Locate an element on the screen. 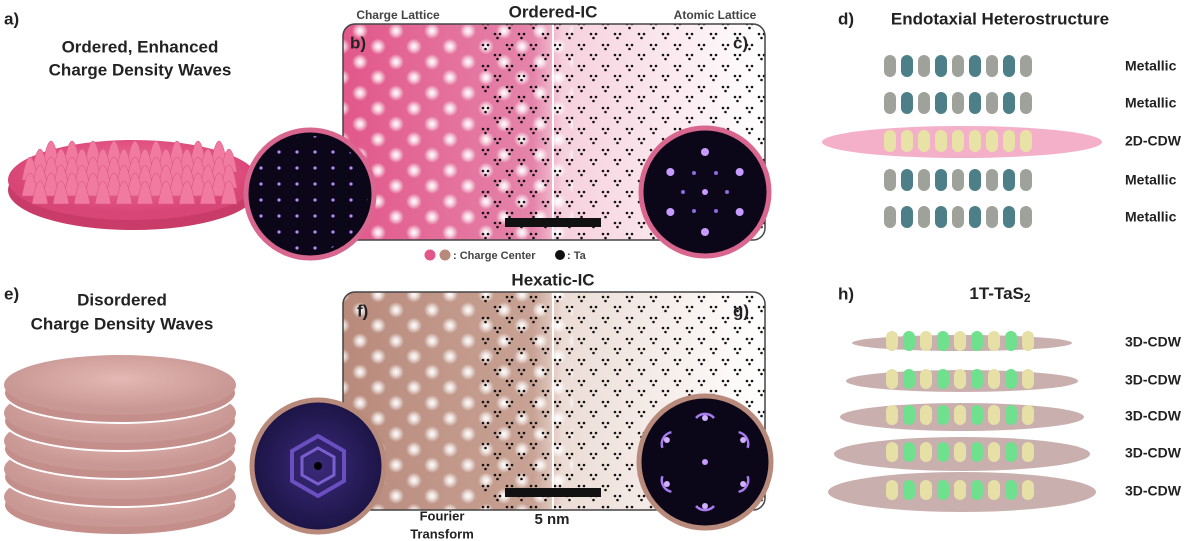  panel-label: d) is located at coordinates (846, 18).